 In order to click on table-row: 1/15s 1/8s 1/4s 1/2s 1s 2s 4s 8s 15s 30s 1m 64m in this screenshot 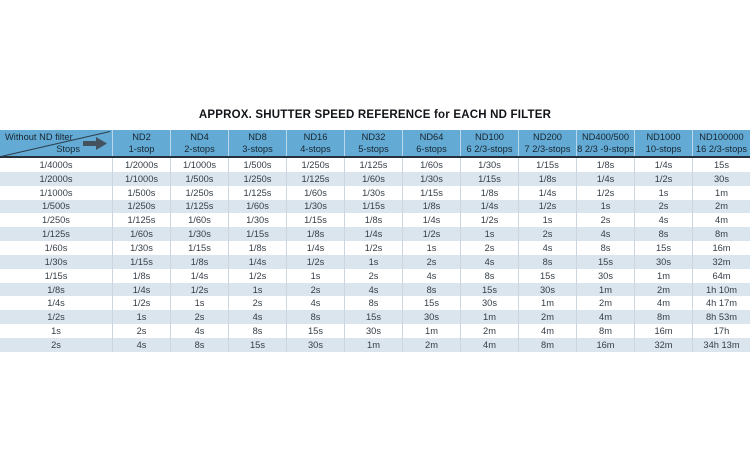, I will do `click(375, 275)`.